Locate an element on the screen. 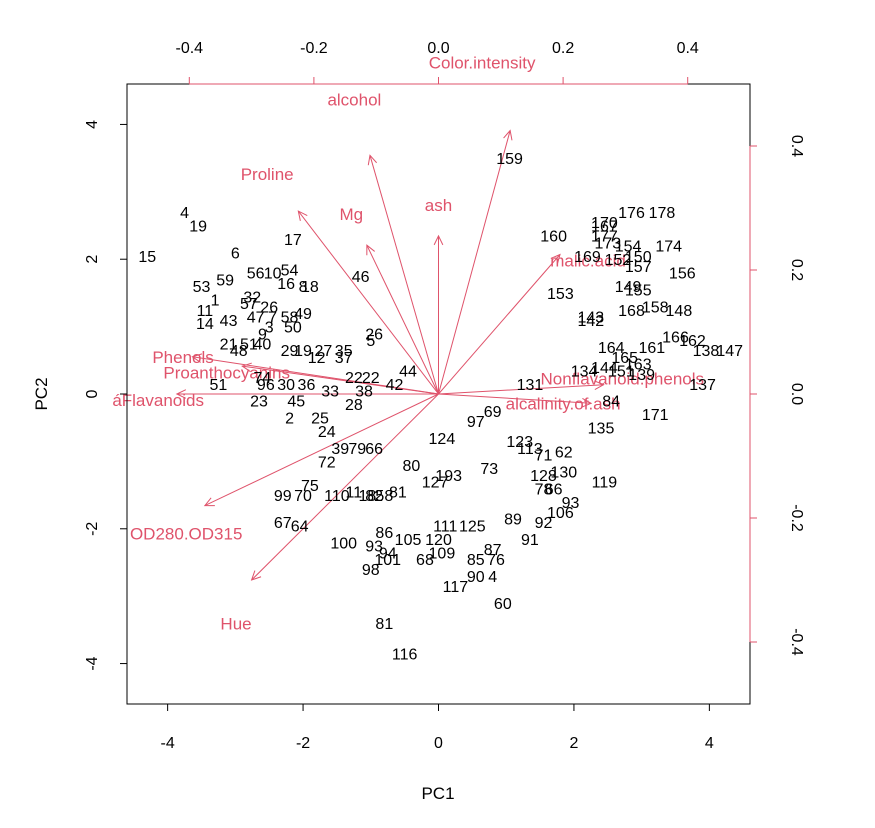 This screenshot has width=875, height=828. observation-label: 26 is located at coordinates (269, 307).